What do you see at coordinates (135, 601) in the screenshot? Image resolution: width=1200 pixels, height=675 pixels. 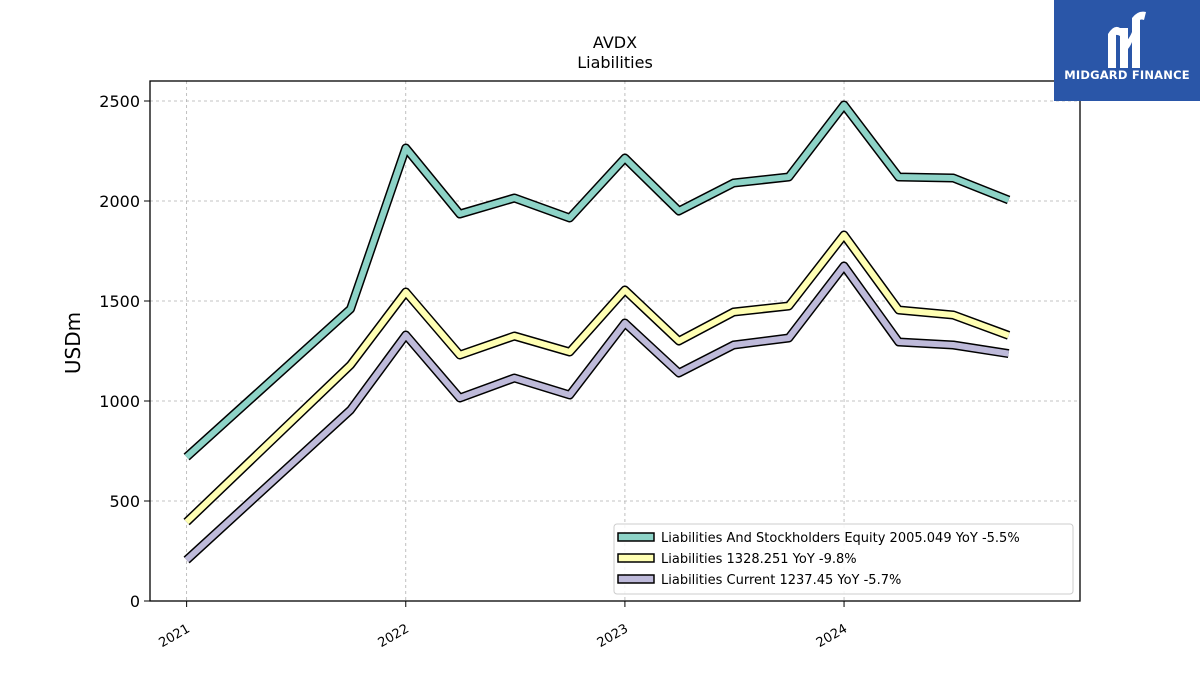 I see `y-tick-label: 0` at bounding box center [135, 601].